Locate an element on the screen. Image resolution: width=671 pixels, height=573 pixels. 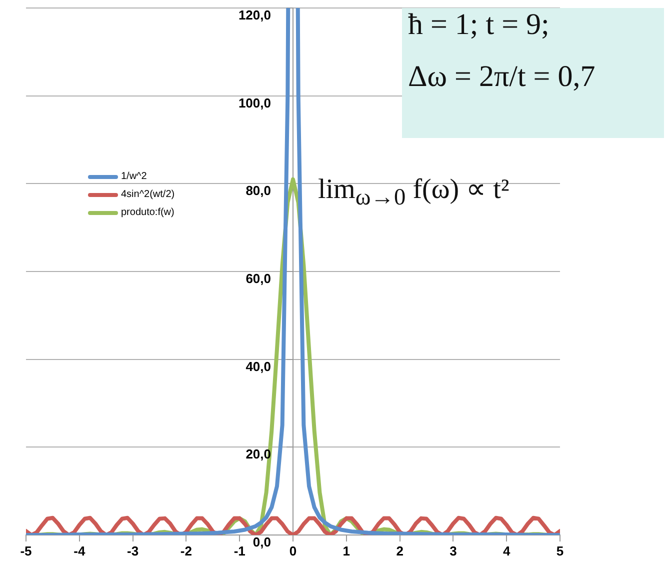
y-tick-label: 120,0 is located at coordinates (254, 15).